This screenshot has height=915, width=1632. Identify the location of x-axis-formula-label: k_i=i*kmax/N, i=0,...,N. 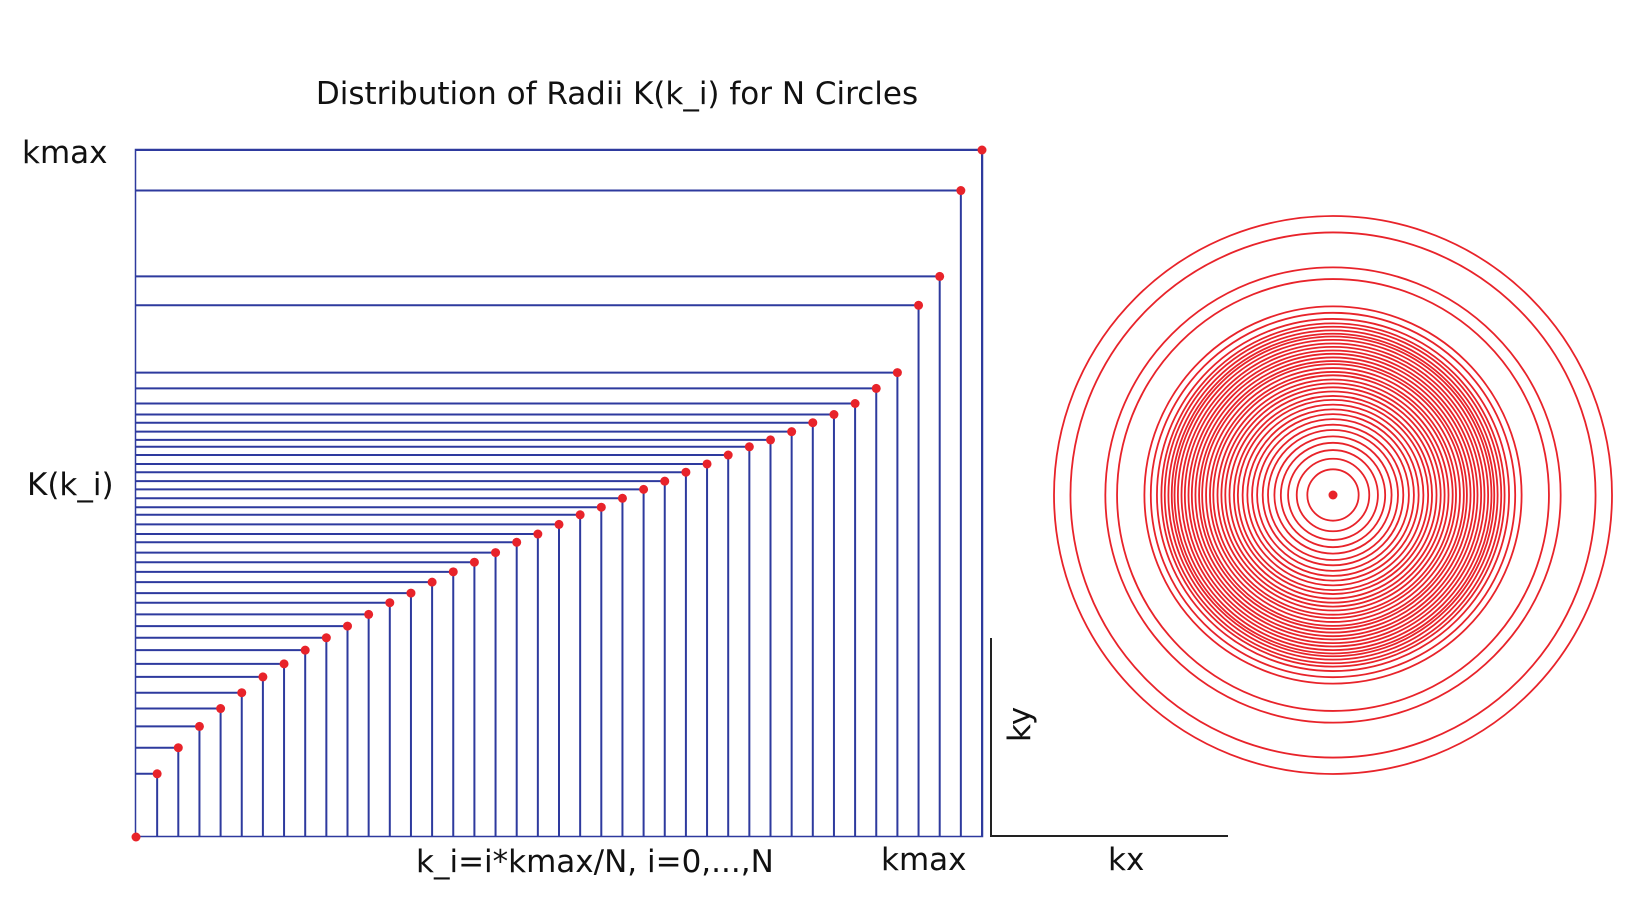
(595, 862).